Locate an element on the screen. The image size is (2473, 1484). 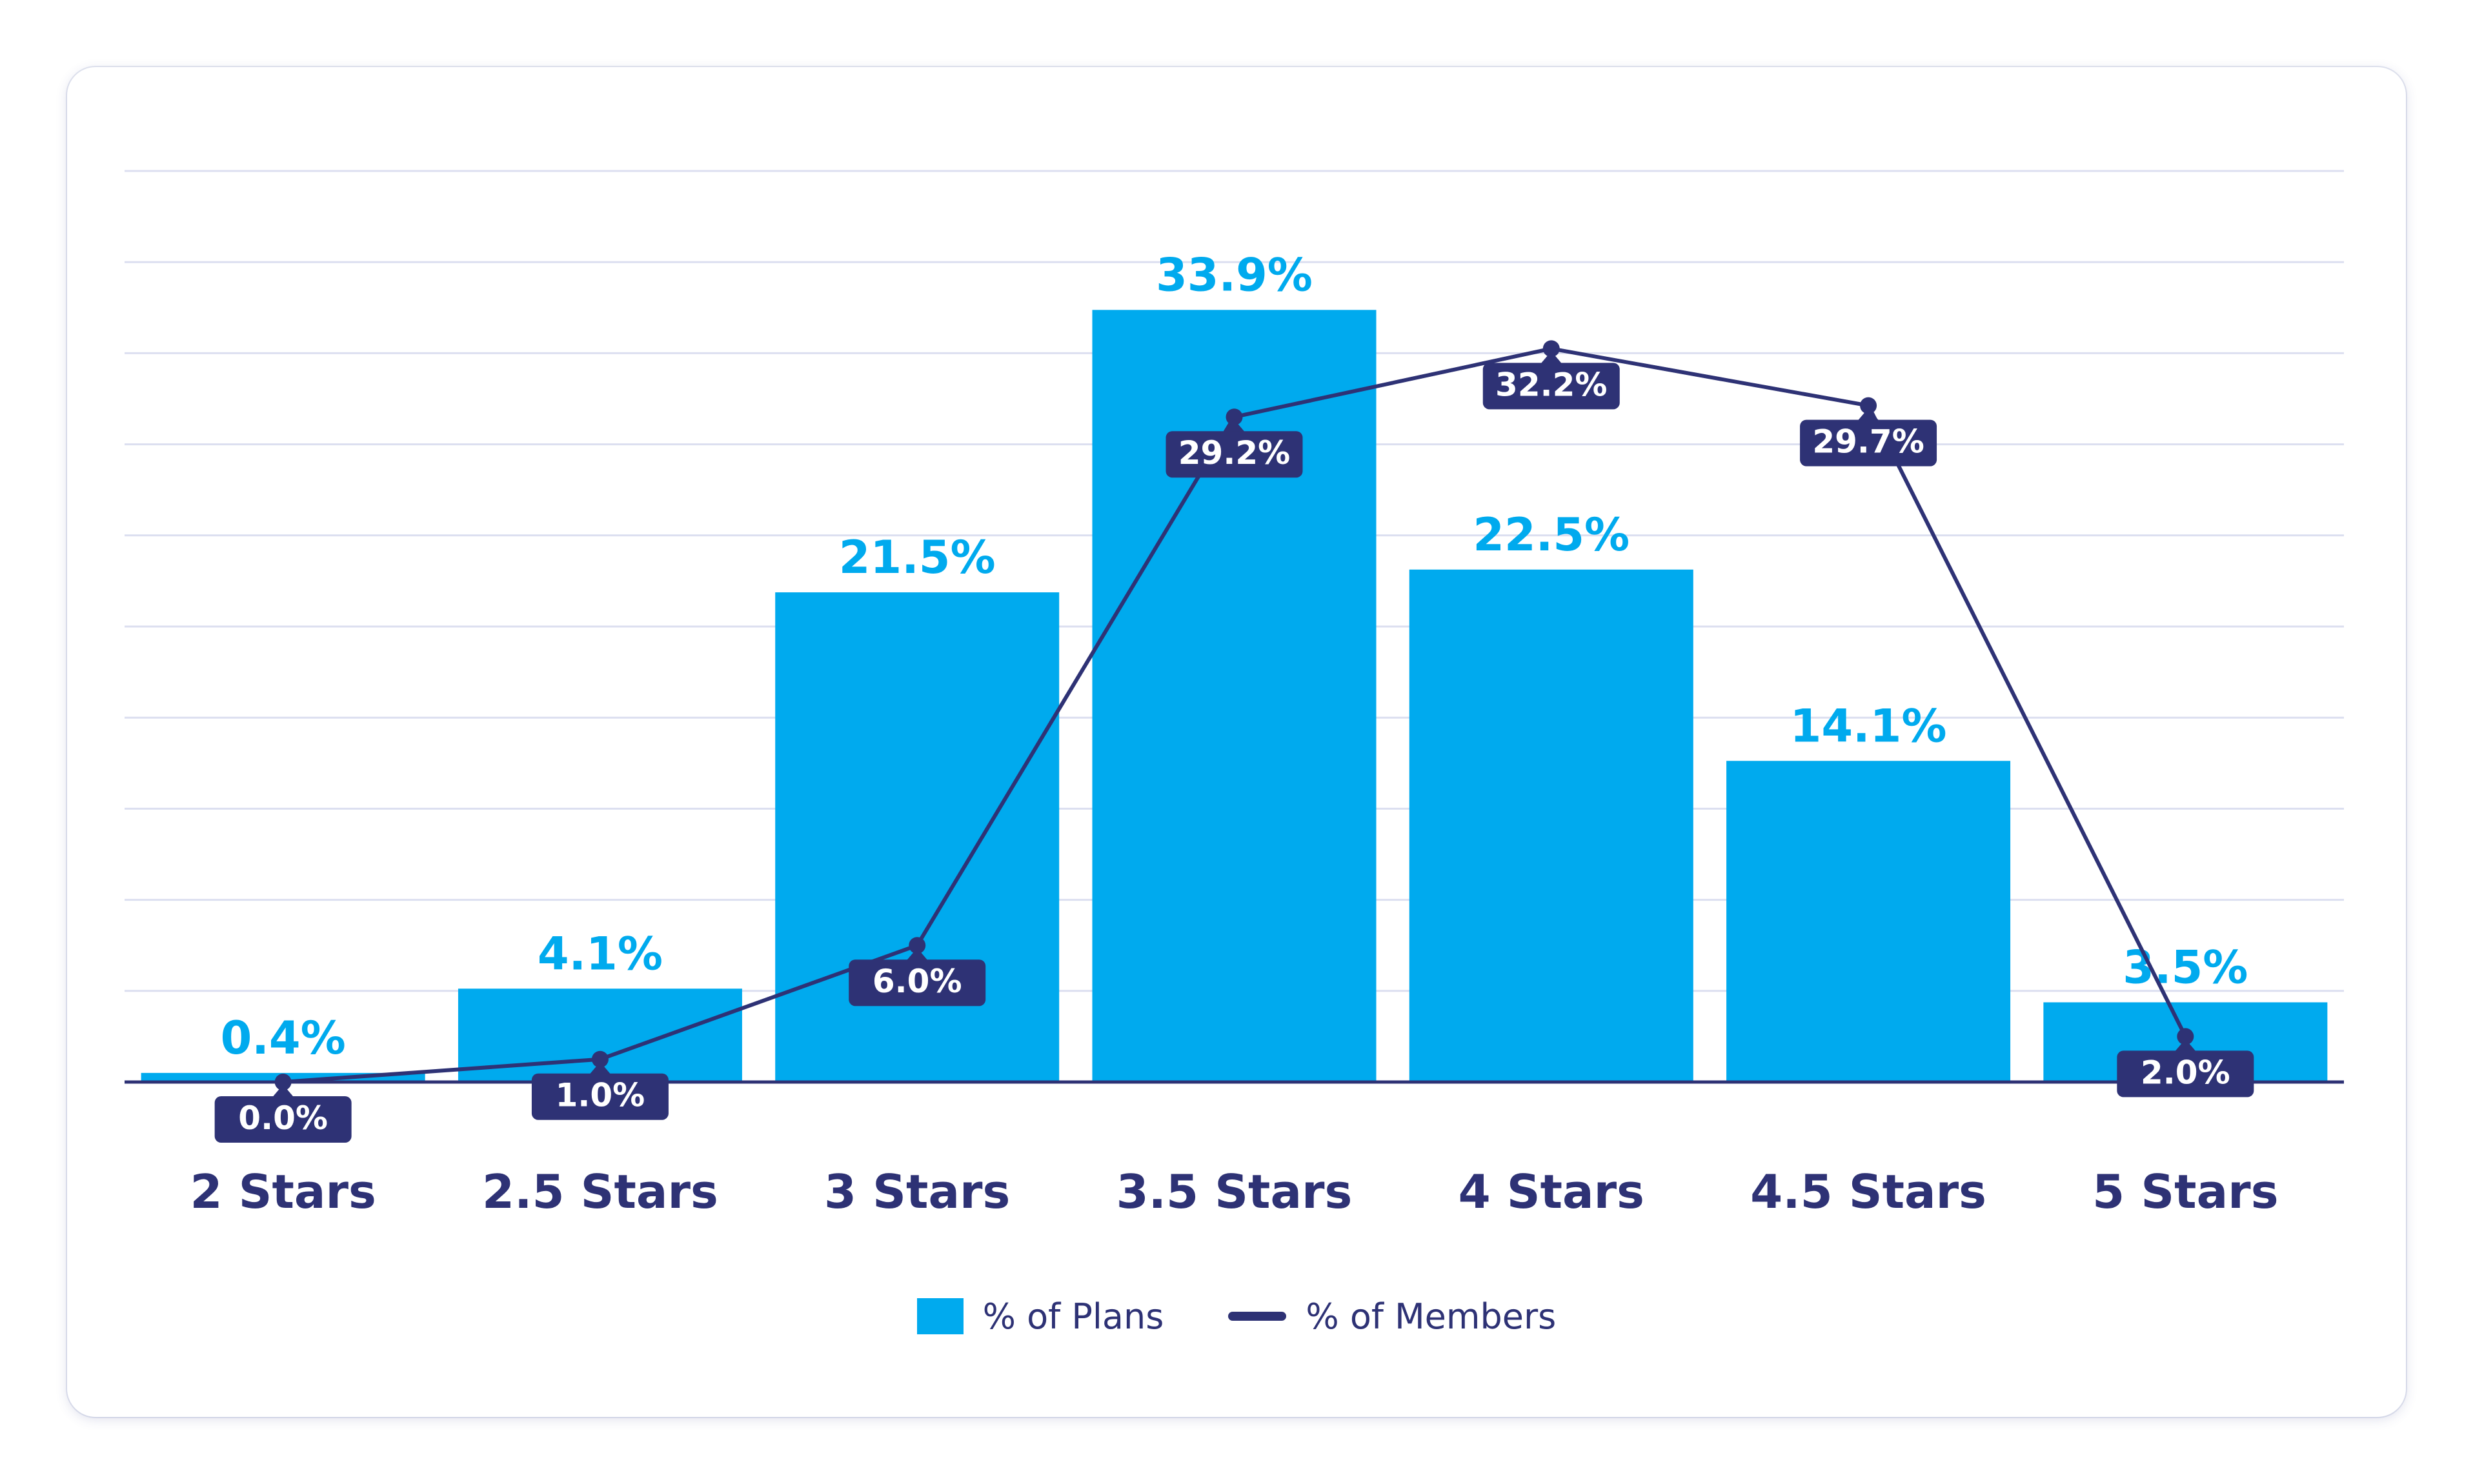
legend-item-members: % of Members is located at coordinates (1392, 1316).